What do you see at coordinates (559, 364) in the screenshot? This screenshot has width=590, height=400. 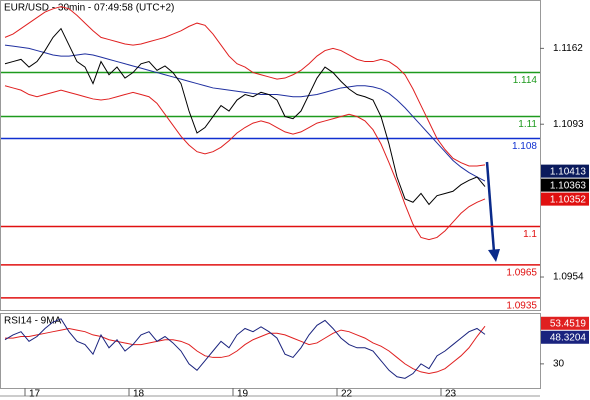 I see `y-tick-label: 30` at bounding box center [559, 364].